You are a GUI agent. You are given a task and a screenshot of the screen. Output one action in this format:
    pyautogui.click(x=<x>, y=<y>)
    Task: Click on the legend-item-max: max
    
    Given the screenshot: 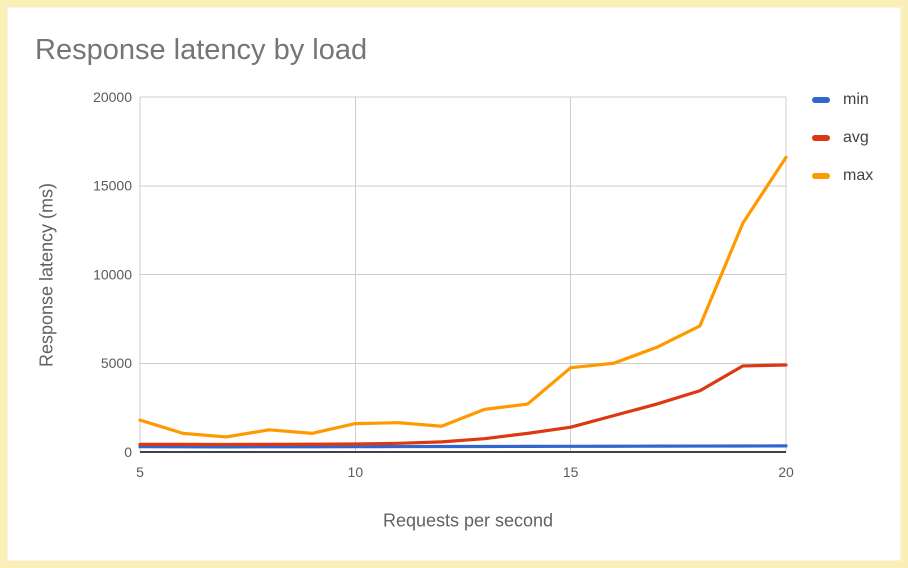 What is the action you would take?
    pyautogui.click(x=842, y=176)
    